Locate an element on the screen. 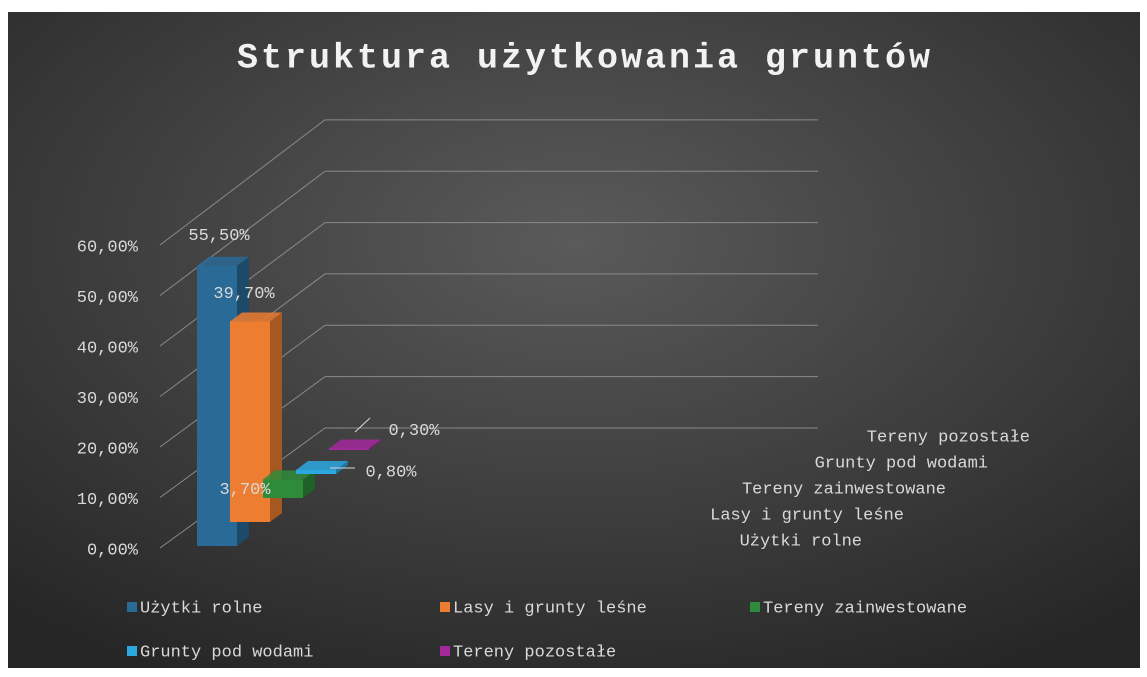 Image resolution: width=1147 pixels, height=677 pixels. depth-axis-label: Lasy i grunty leśne is located at coordinates (807, 515).